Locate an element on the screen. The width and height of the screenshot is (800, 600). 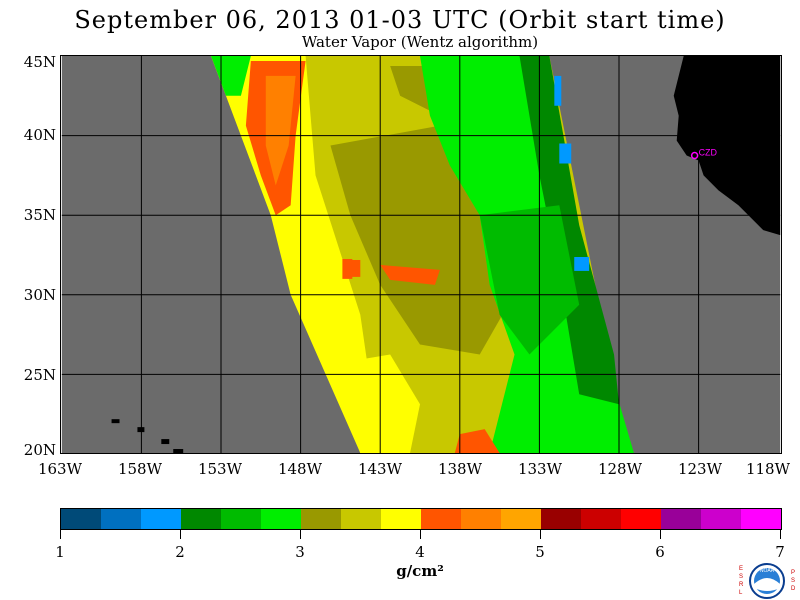
swath-west-edge is located at coordinates (296, 254).